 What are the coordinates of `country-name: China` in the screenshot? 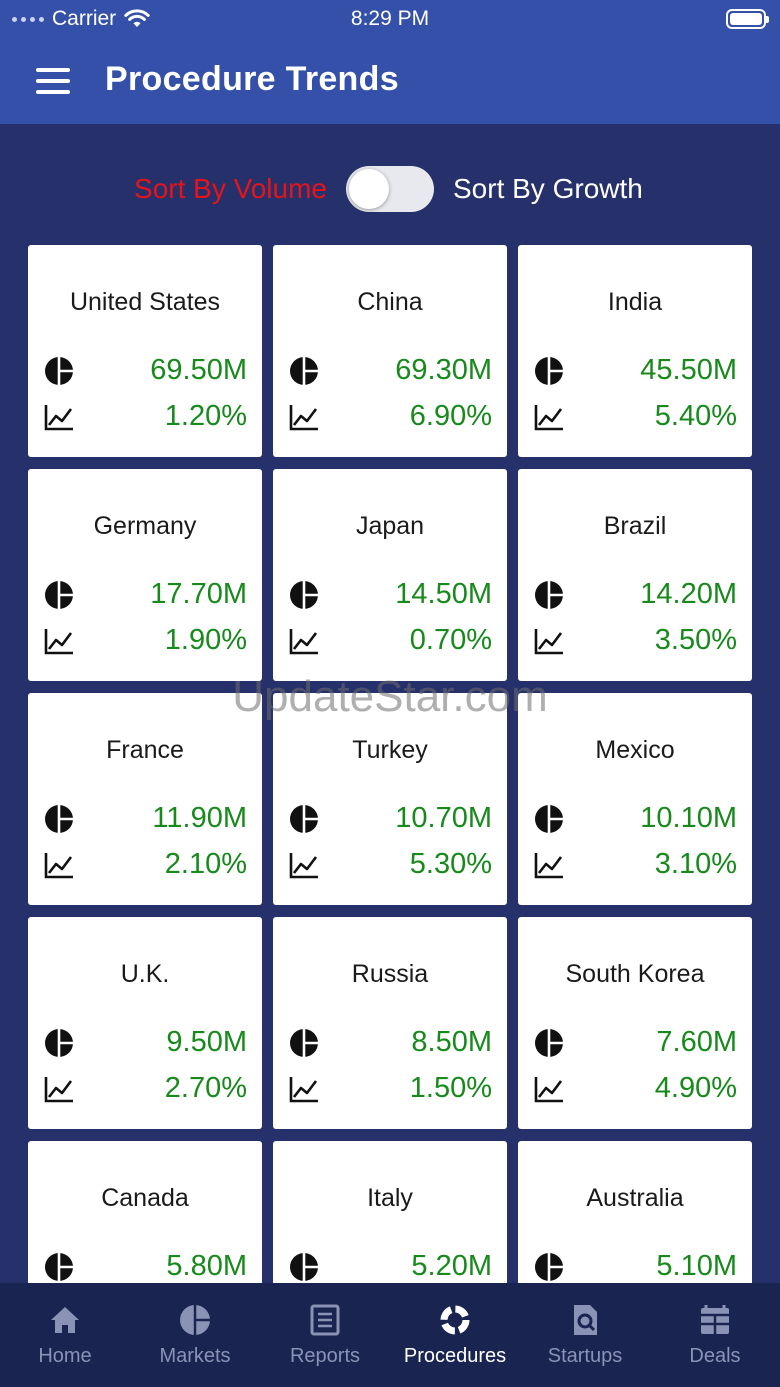 It's located at (390, 302).